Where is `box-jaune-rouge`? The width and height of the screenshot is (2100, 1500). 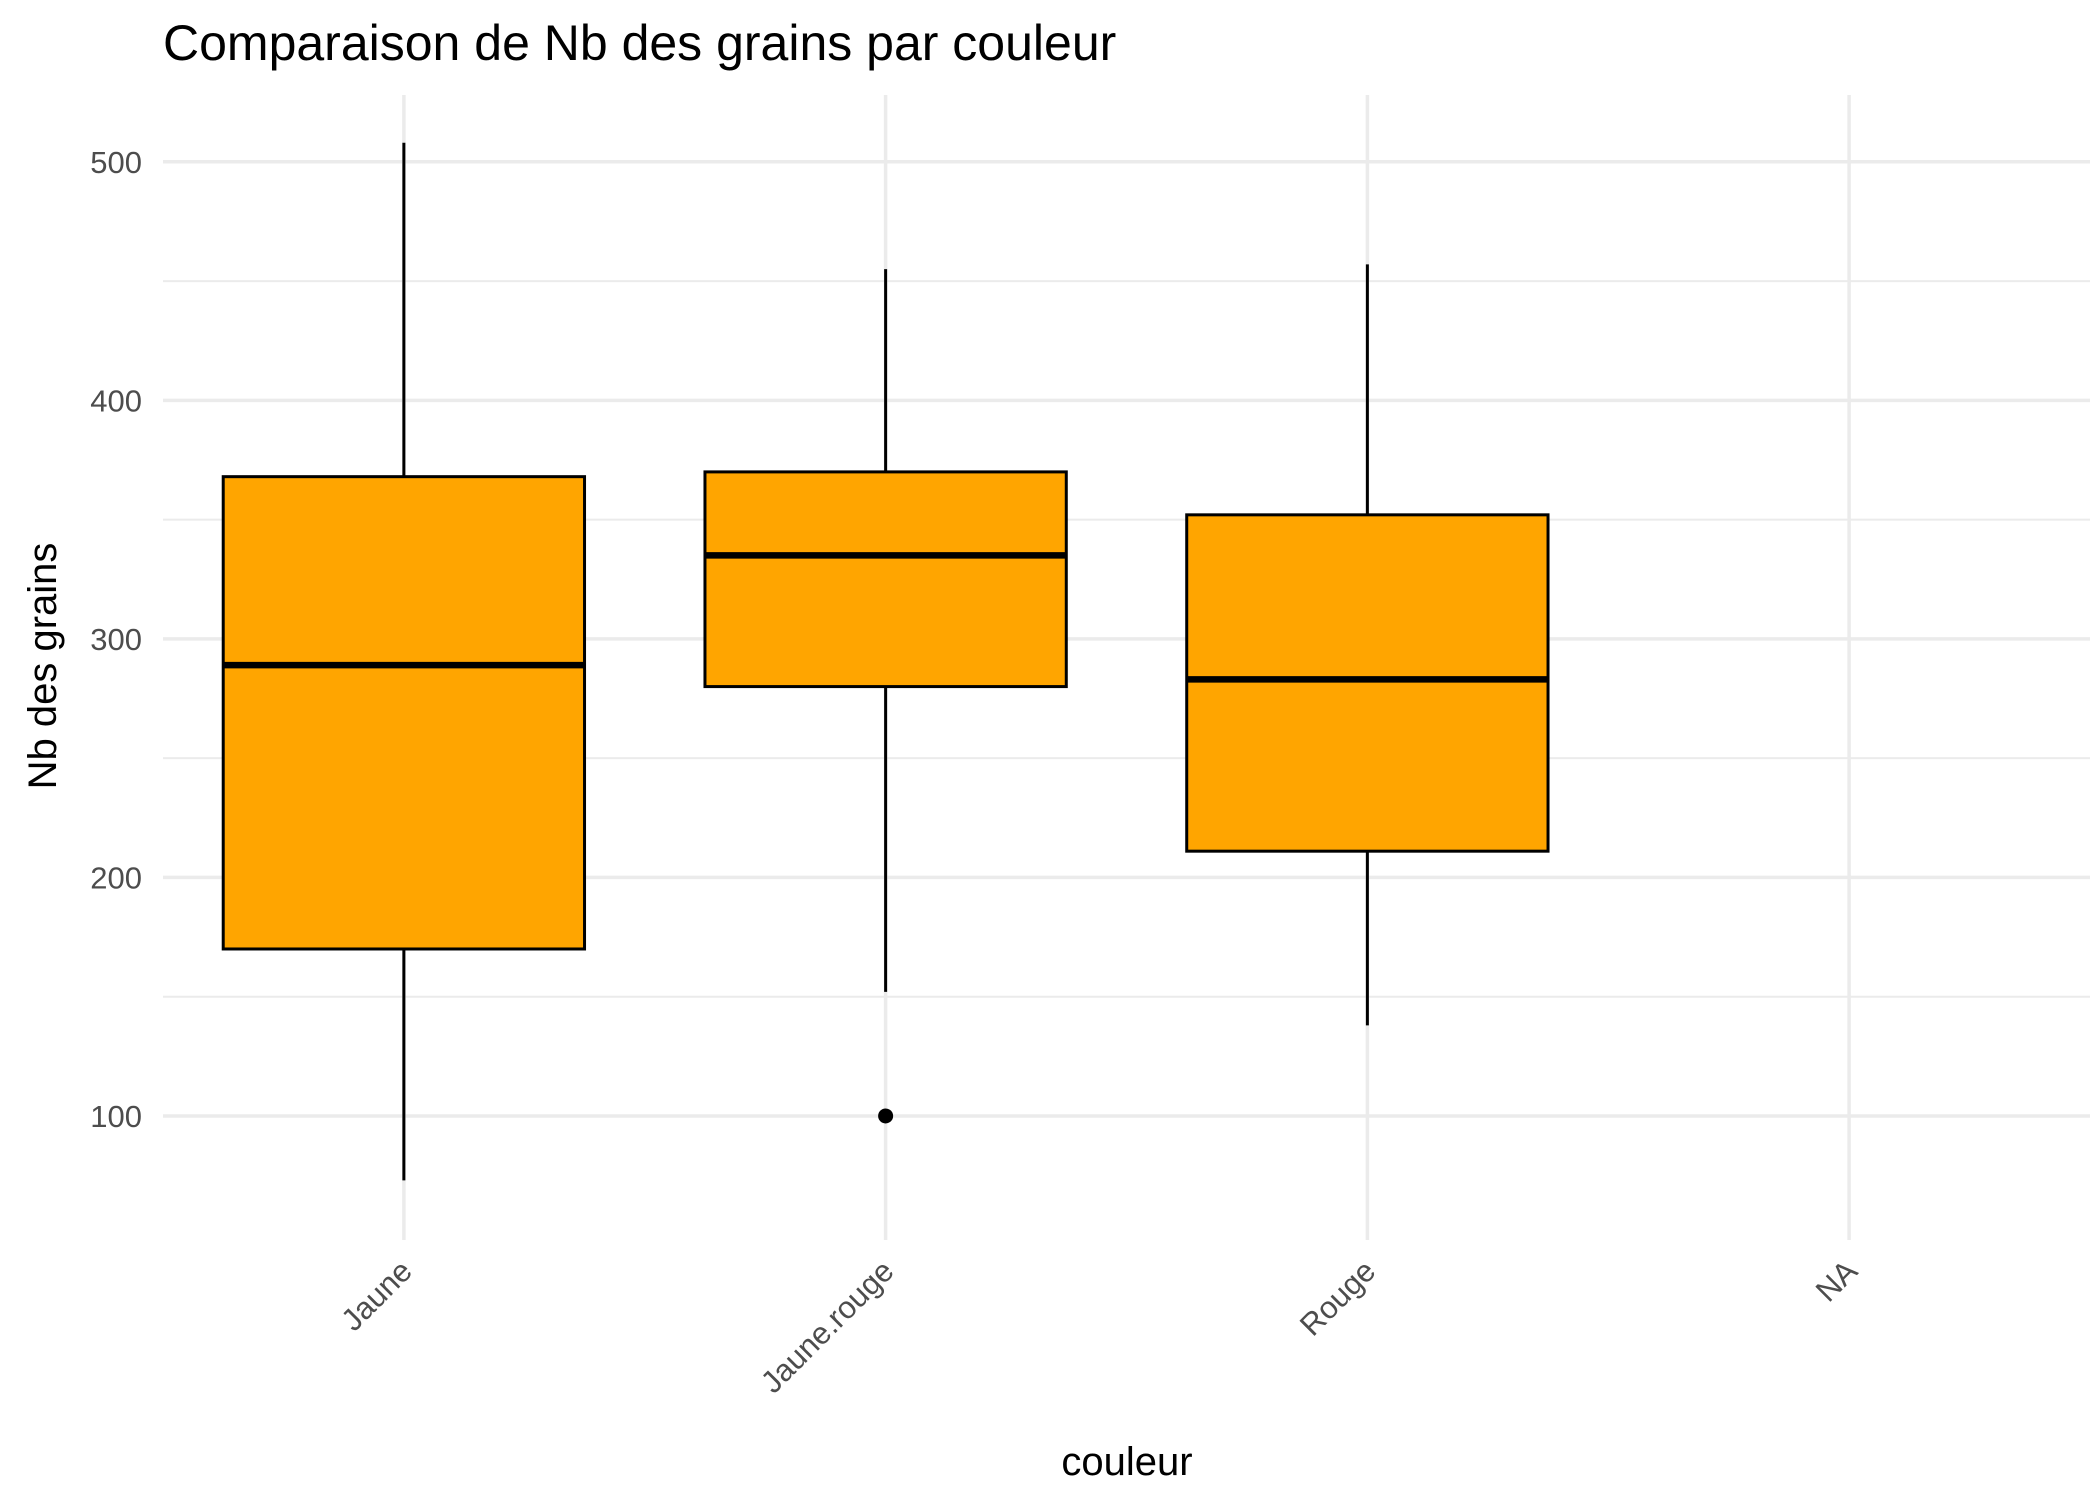 box-jaune-rouge is located at coordinates (885, 696).